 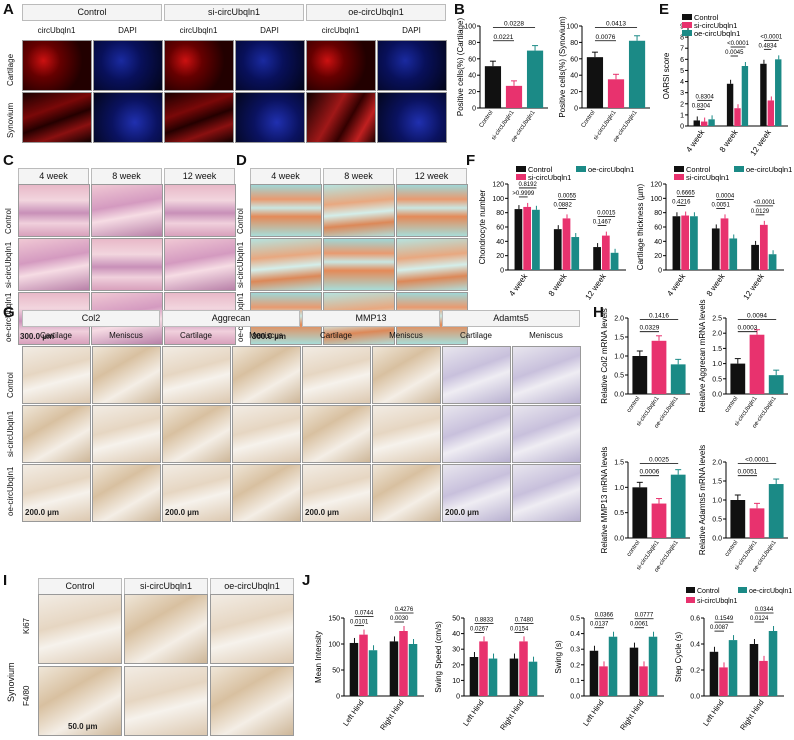 I want to click on p-value-label: 0.0051, so click(x=747, y=472).